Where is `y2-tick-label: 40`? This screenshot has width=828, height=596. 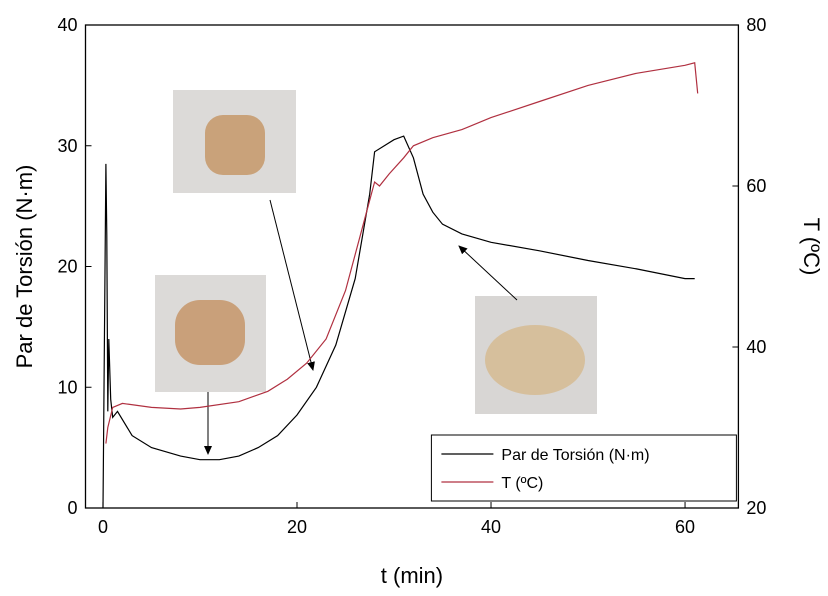
y2-tick-label: 40 is located at coordinates (756, 347).